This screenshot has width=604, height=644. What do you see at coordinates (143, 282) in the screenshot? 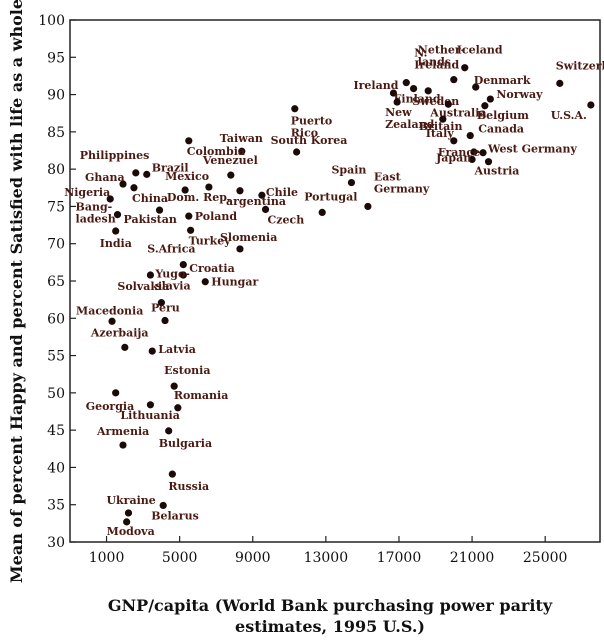
I see `data-point: Solvakia` at bounding box center [143, 282].